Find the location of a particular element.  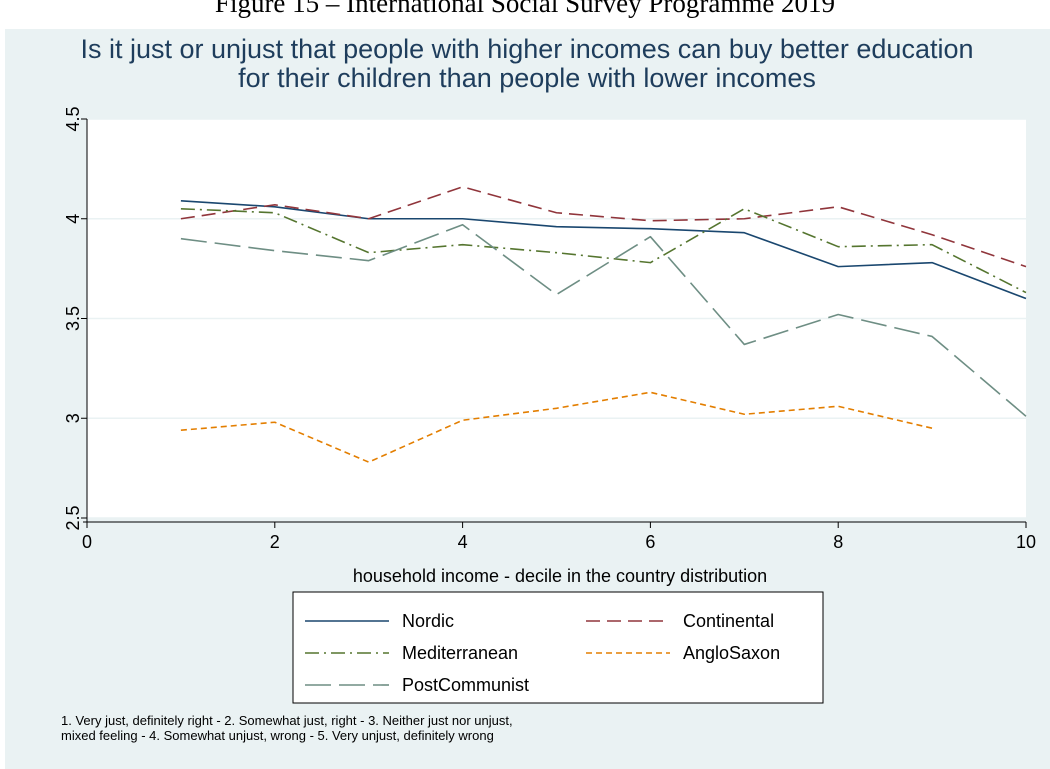

legend-label-nordic: Nordic is located at coordinates (428, 621).